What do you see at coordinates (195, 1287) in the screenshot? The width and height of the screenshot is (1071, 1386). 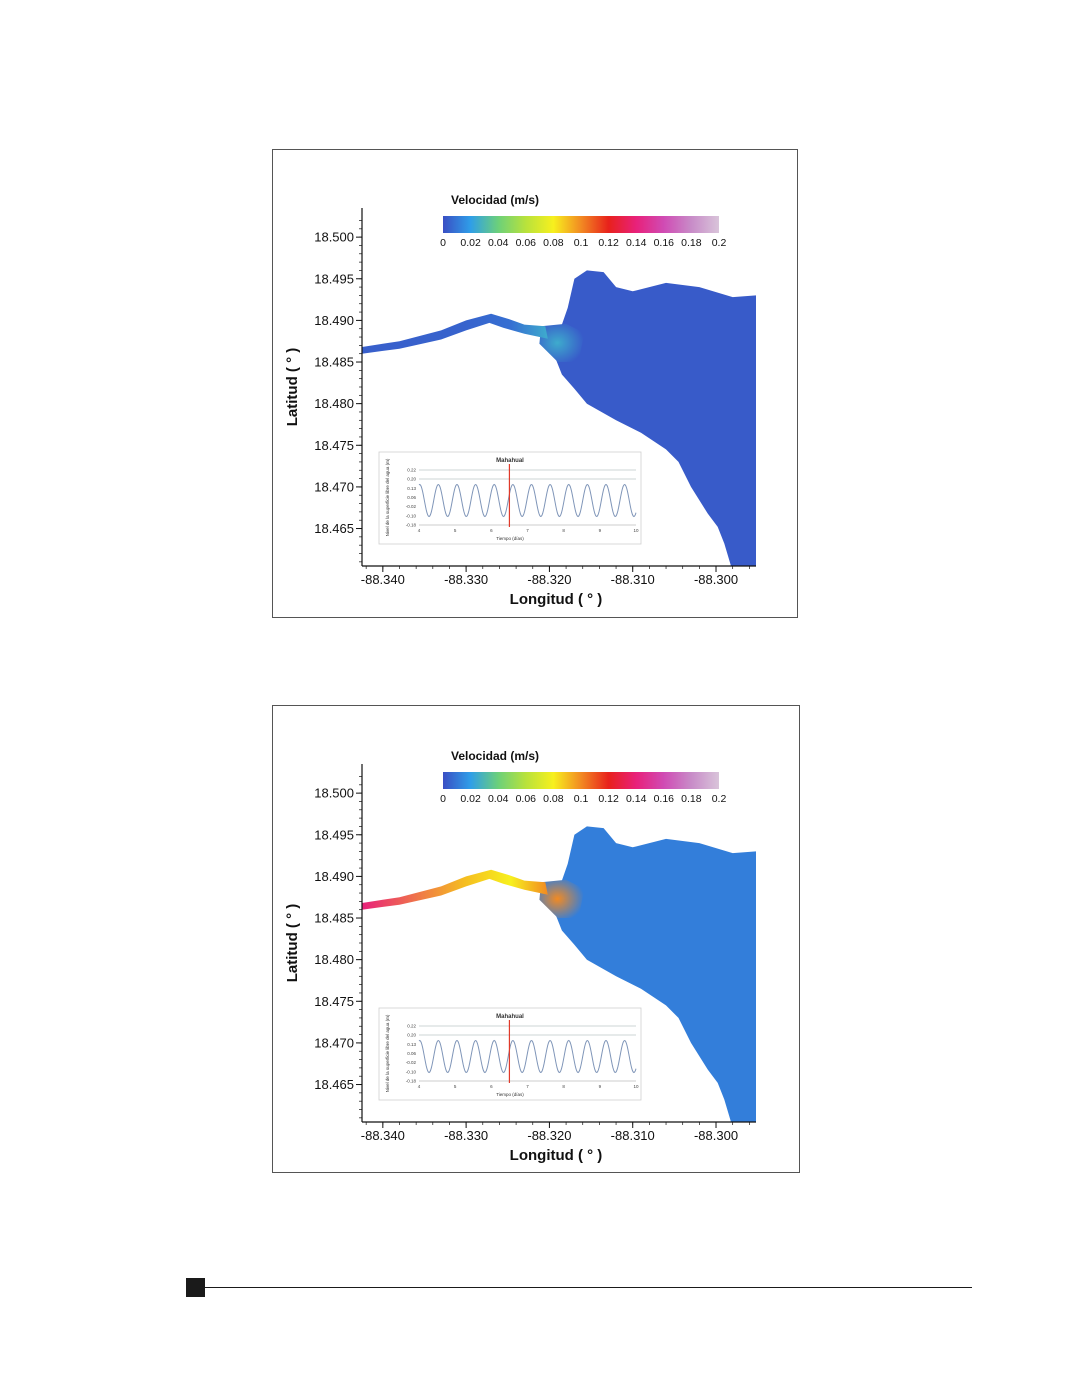 I see `footer-square` at bounding box center [195, 1287].